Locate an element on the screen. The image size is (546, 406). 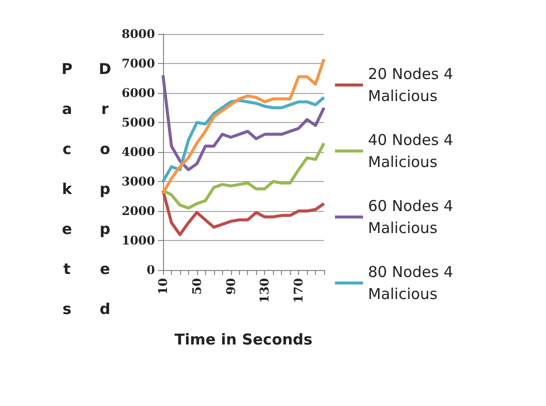
y-tick-label: 7000 is located at coordinates (138, 63).